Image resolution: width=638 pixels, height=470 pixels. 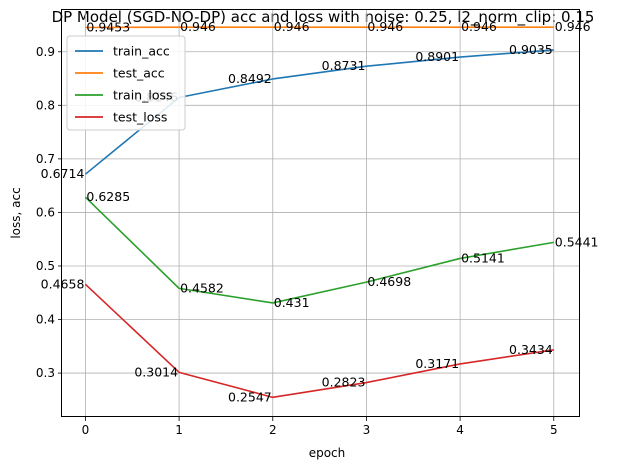 I want to click on y-tick-label: 0.9, so click(x=45, y=52).